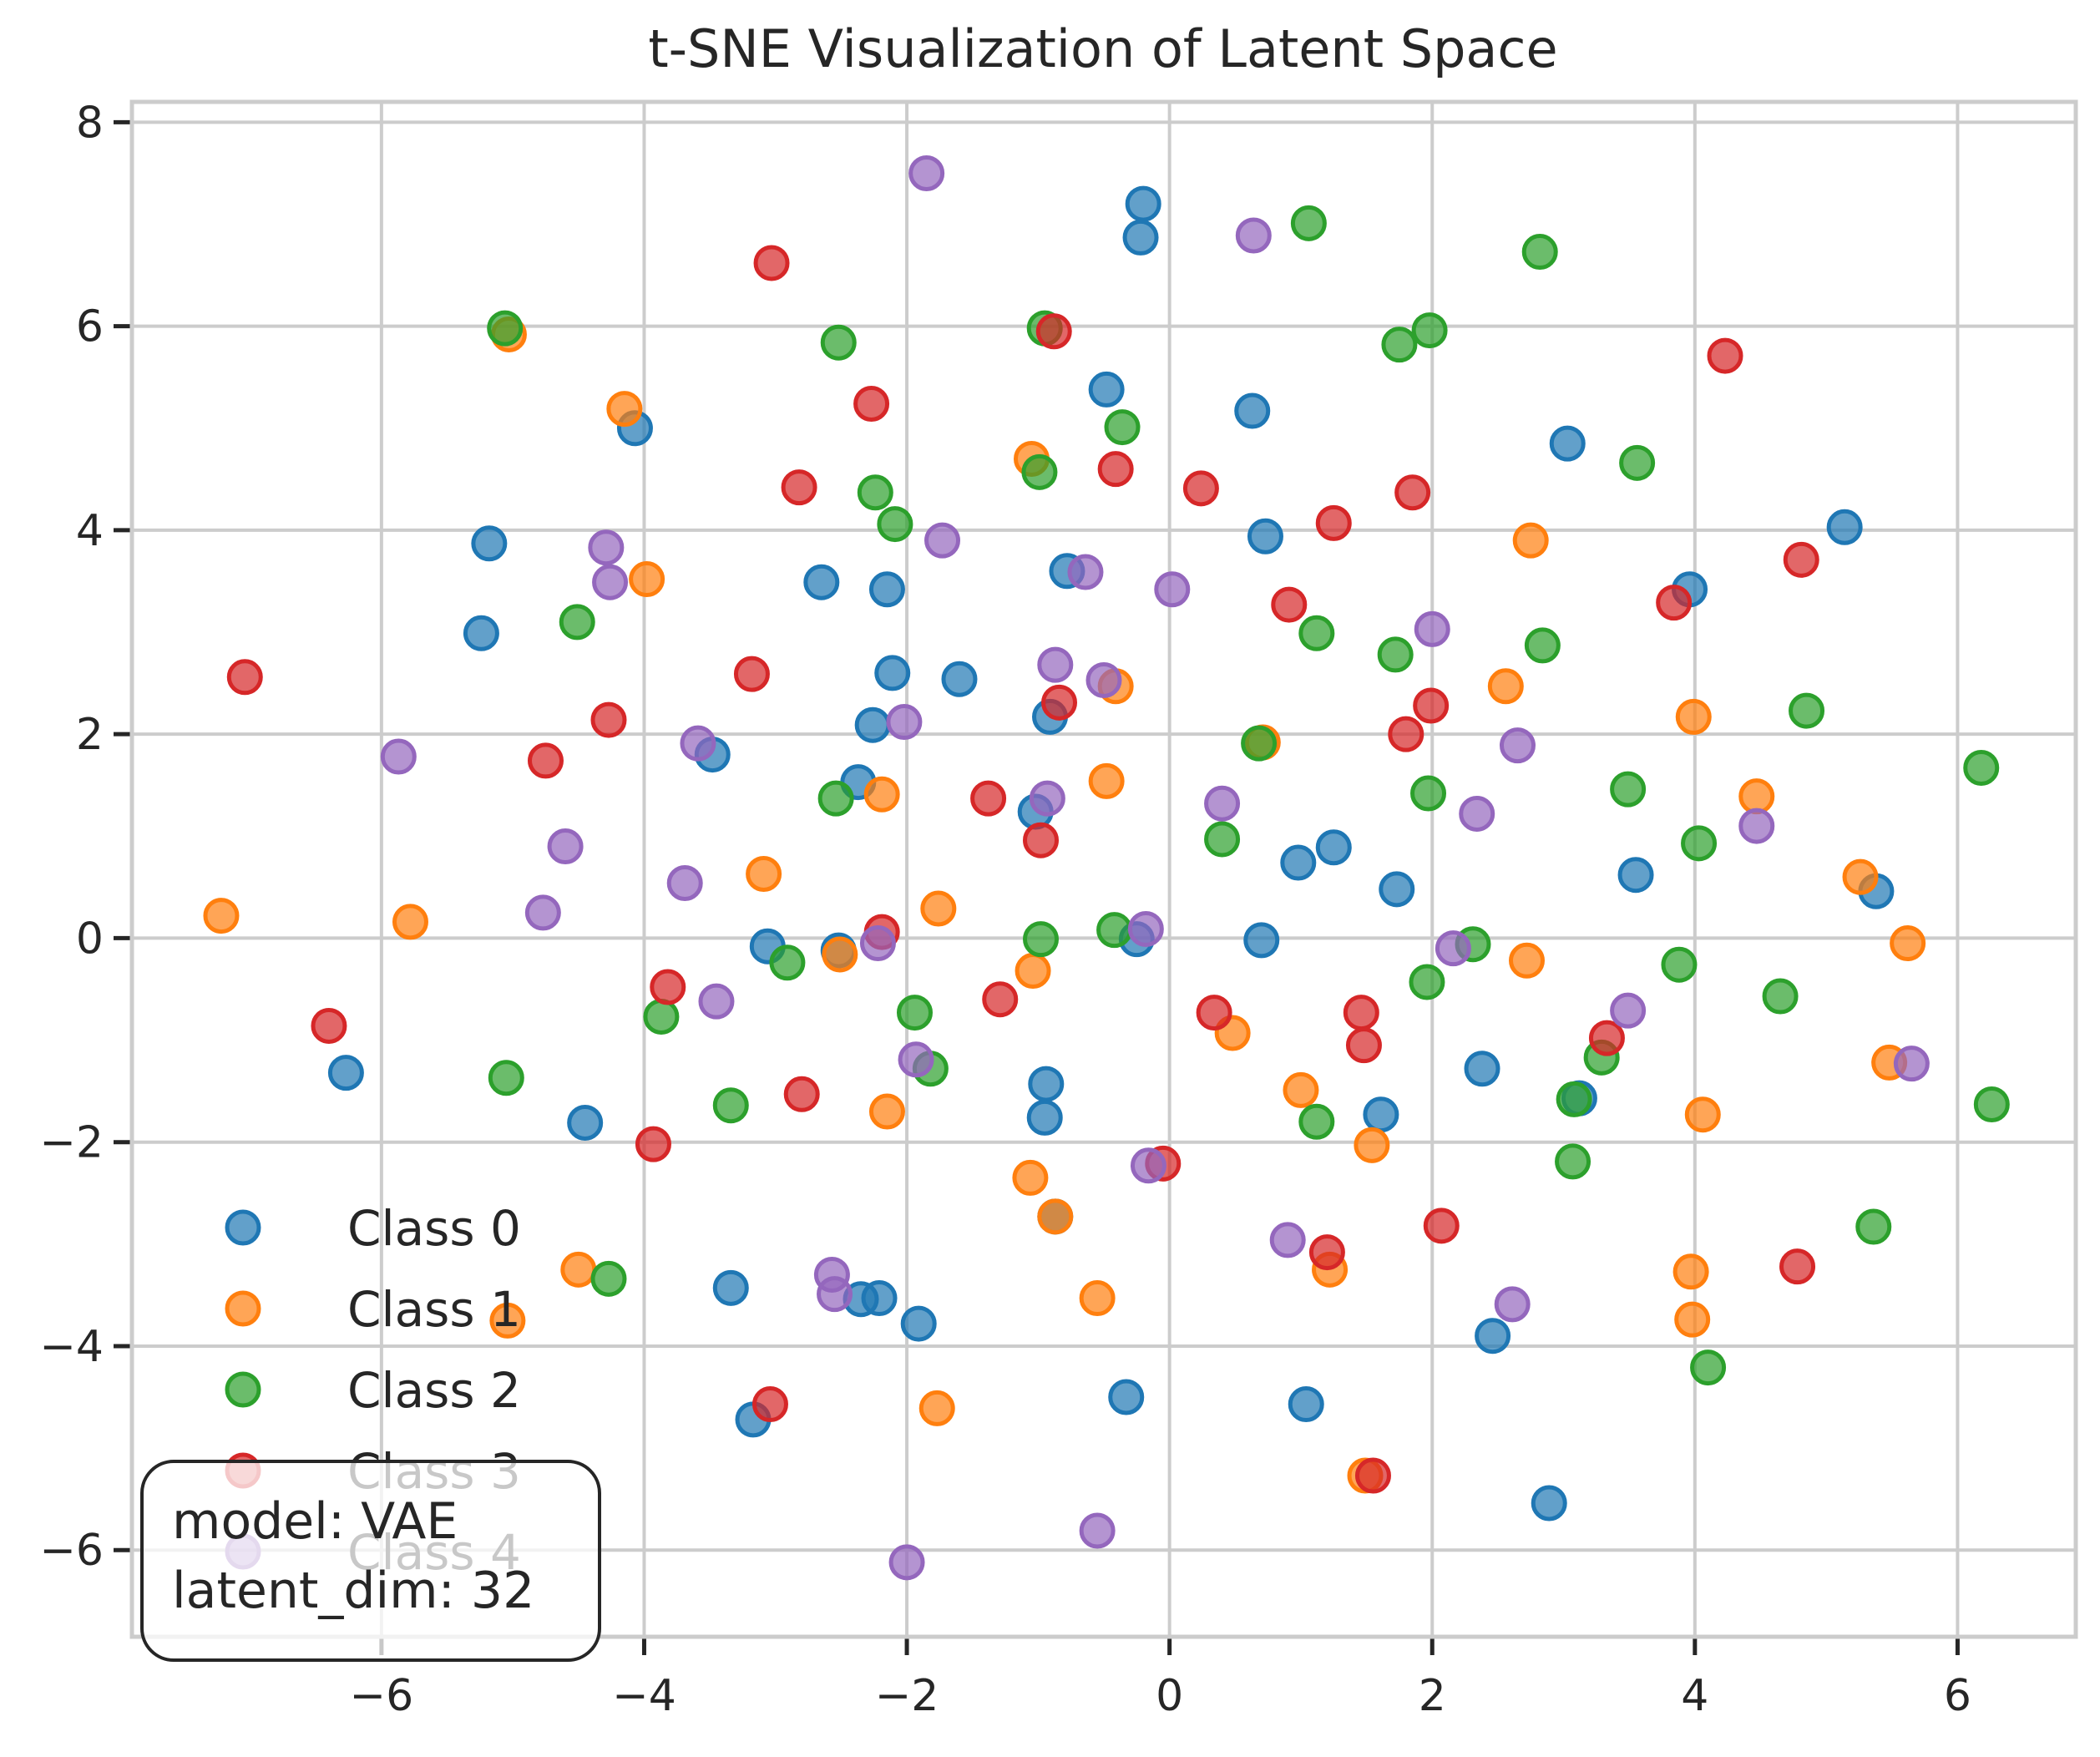  What do you see at coordinates (434, 1228) in the screenshot?
I see `legend-label: Class 0` at bounding box center [434, 1228].